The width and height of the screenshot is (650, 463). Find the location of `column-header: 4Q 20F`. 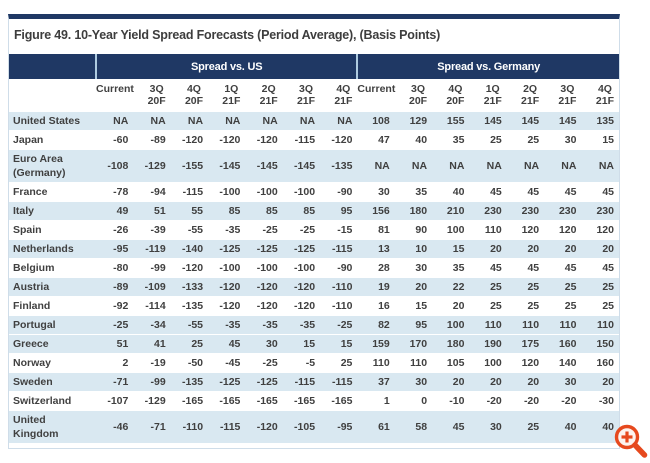

column-header: 4Q 20F is located at coordinates (451, 95).